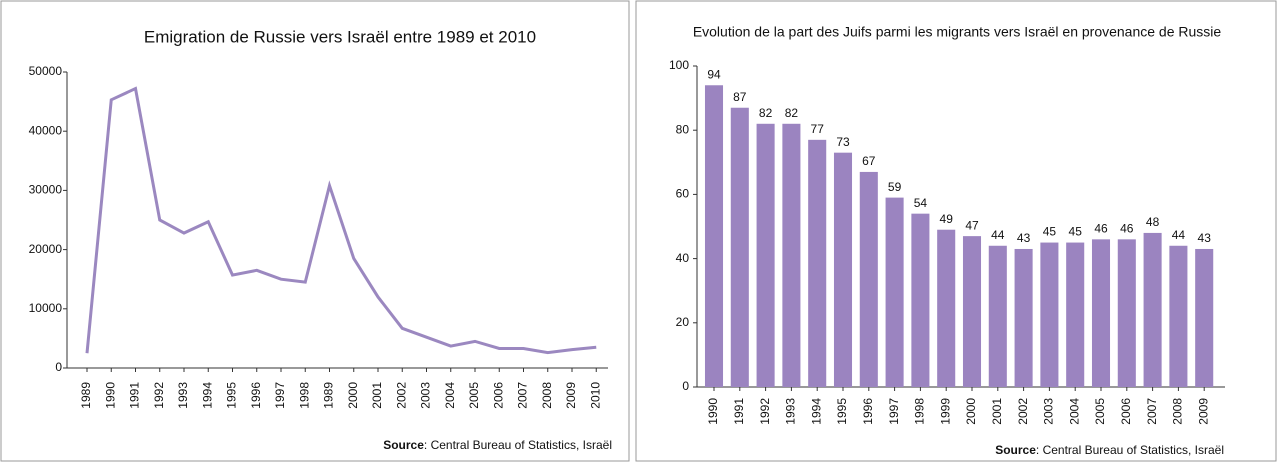 The width and height of the screenshot is (1277, 462). I want to click on y-tick-label: 80, so click(683, 129).